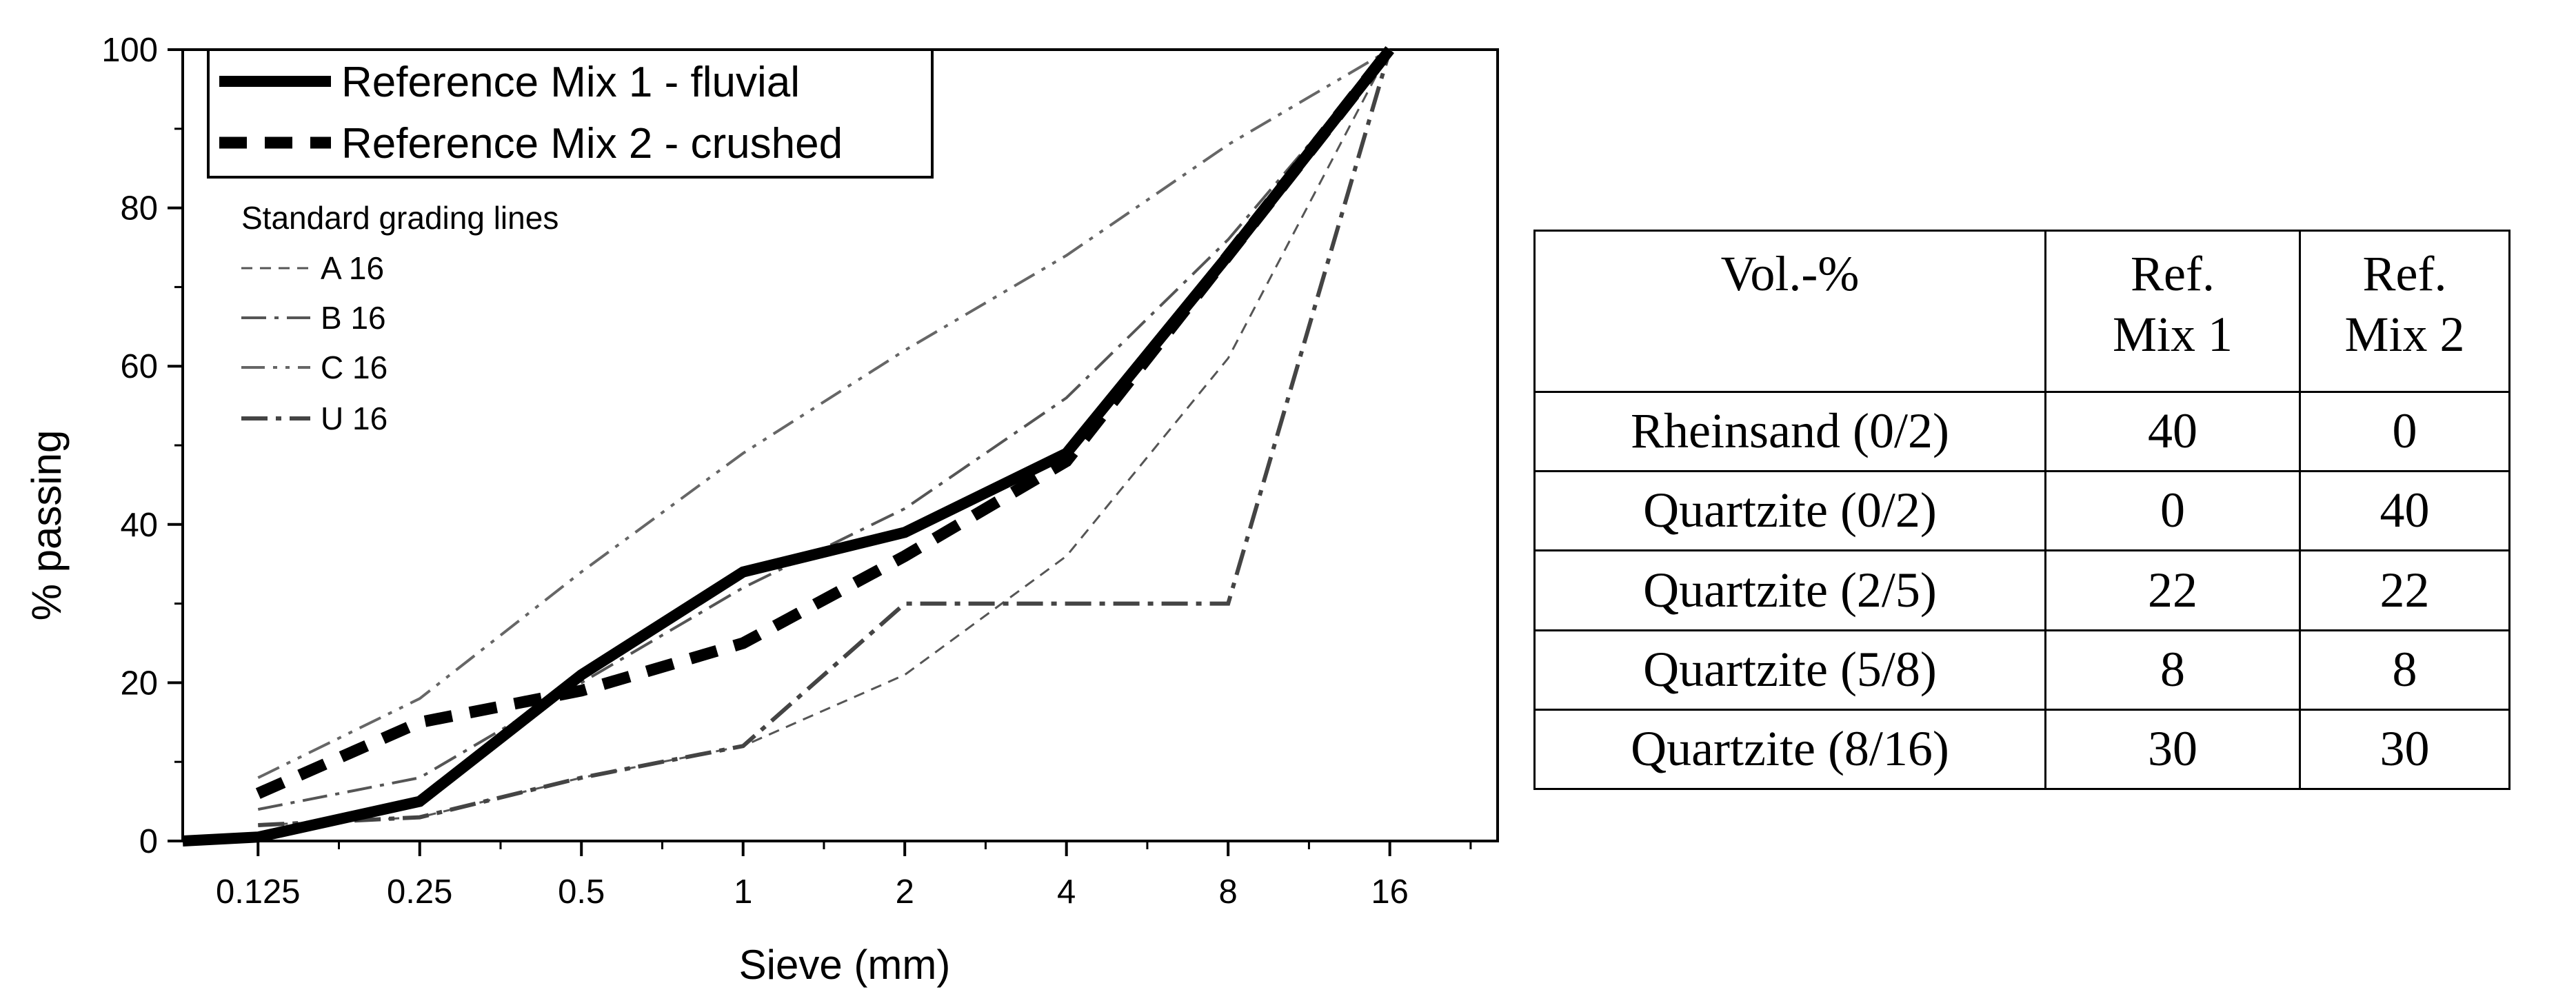 The image size is (2576, 1003). I want to click on y-tick-label: 80, so click(139, 209).